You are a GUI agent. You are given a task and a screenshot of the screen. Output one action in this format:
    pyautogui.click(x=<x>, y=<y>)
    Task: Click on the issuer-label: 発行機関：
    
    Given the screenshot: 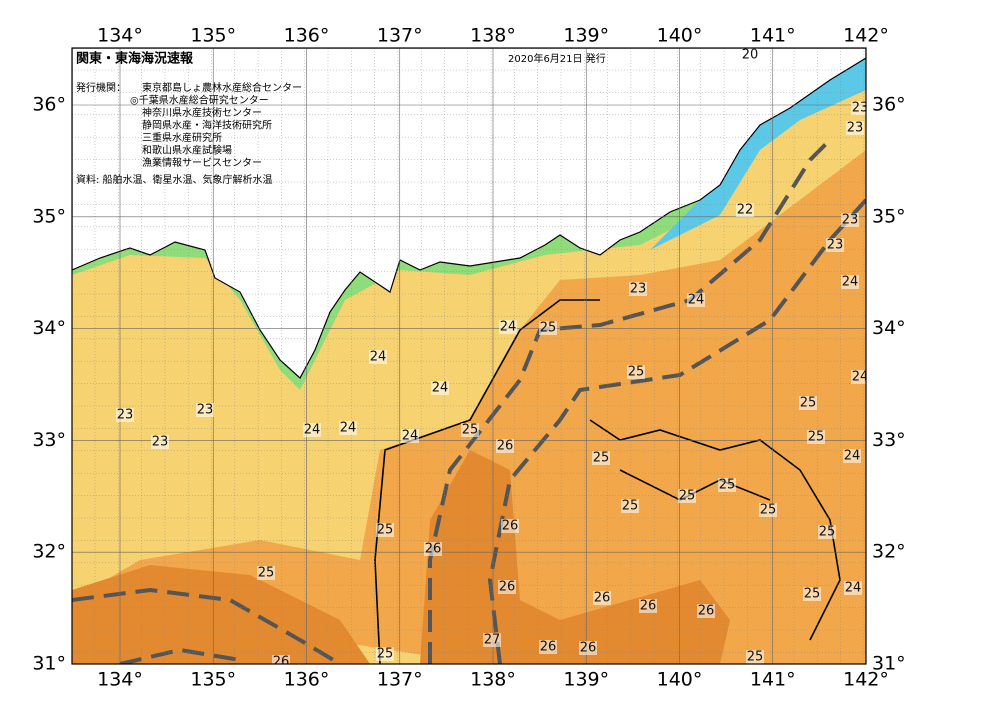 What is the action you would take?
    pyautogui.click(x=101, y=87)
    